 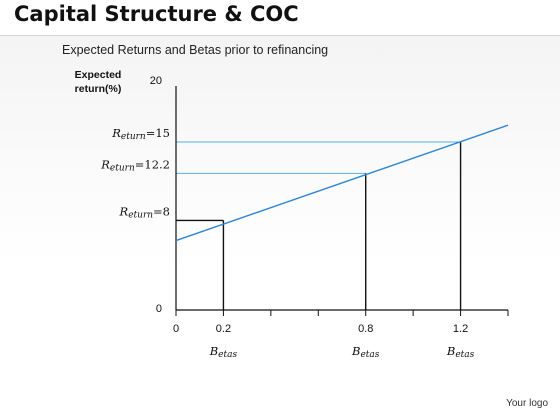 What do you see at coordinates (223, 329) in the screenshot?
I see `x-tick-label: 0.2` at bounding box center [223, 329].